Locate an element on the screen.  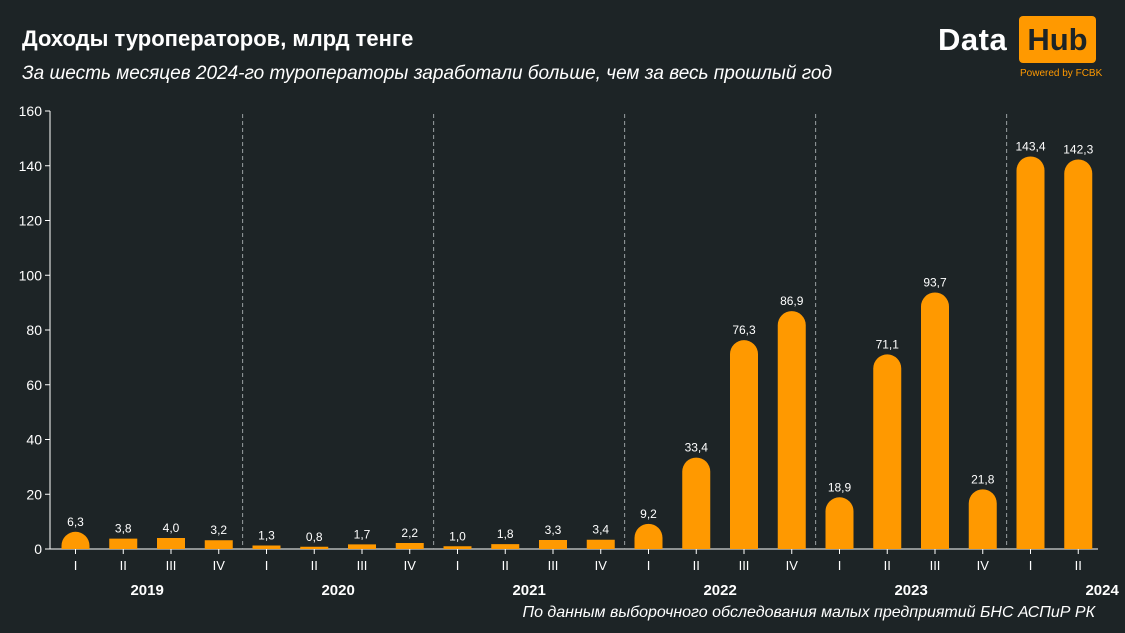
y-tick-label: 20 is located at coordinates (34, 494).